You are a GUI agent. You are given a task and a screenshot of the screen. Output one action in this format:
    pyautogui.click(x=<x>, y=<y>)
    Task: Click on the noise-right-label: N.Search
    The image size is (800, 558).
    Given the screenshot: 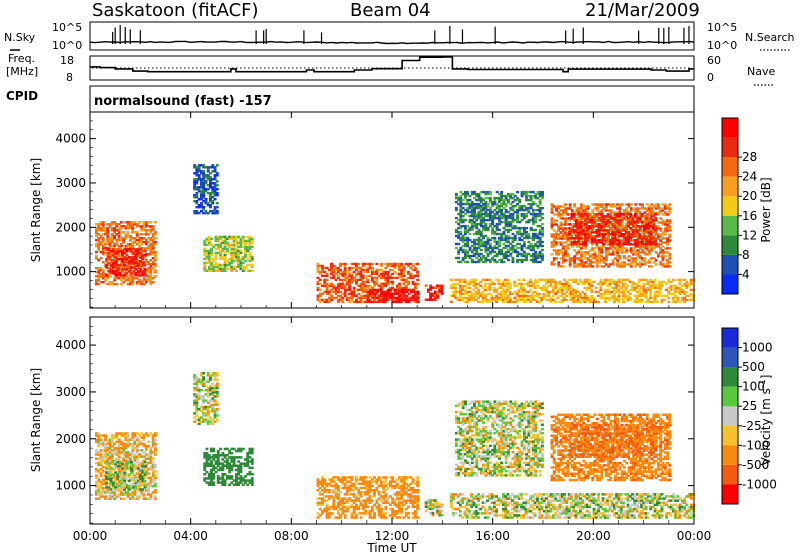 What is the action you would take?
    pyautogui.click(x=770, y=37)
    